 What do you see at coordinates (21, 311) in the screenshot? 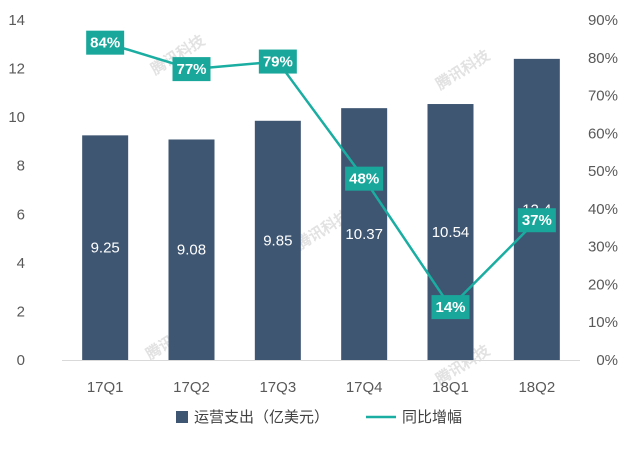
I see `y-left-tick-label: 2` at bounding box center [21, 311].